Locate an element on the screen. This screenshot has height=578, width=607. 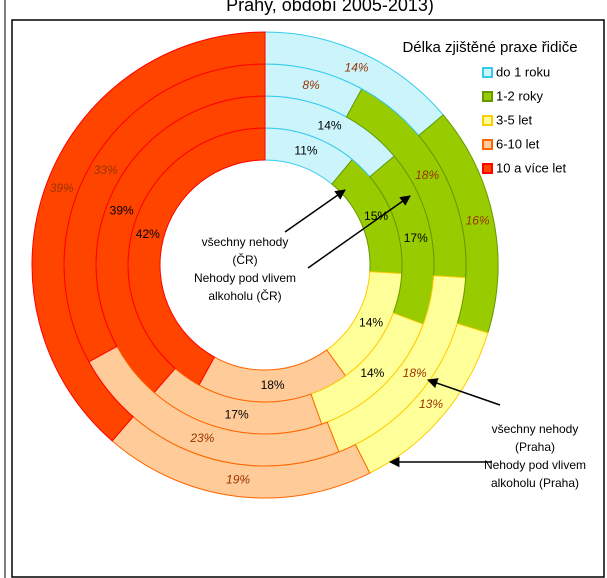
value-label: 8% is located at coordinates (311, 85).